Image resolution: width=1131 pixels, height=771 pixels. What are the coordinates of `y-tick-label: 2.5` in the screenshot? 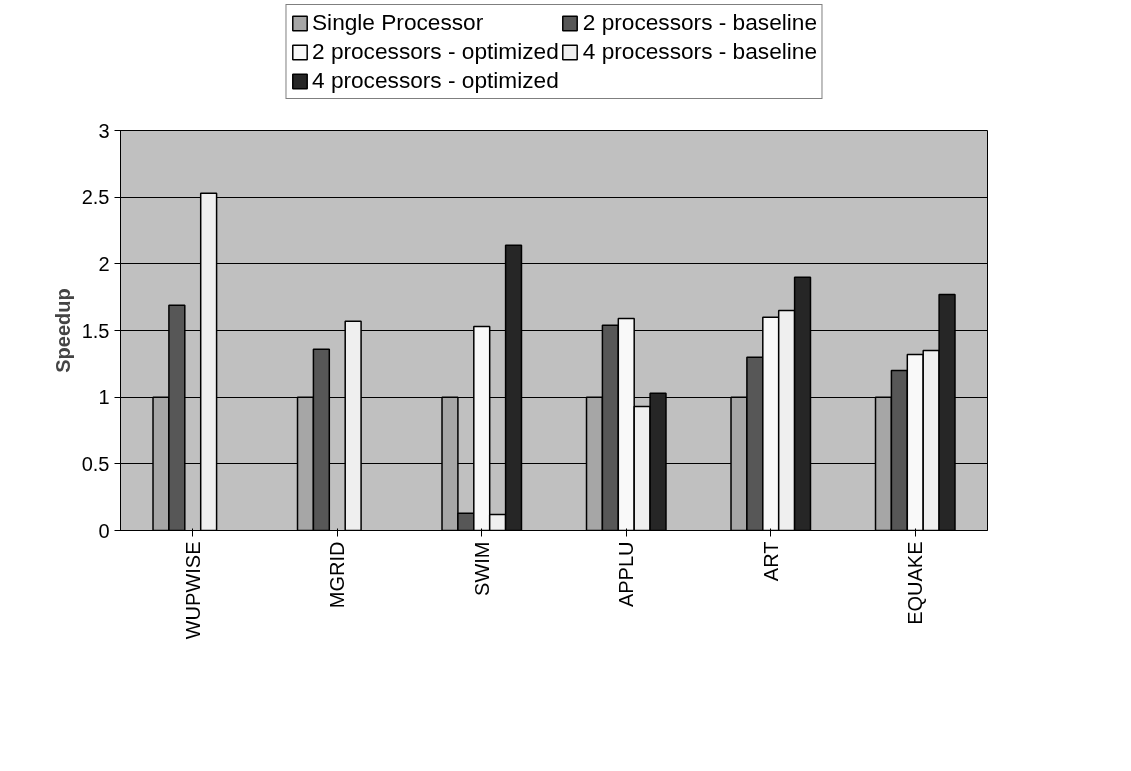 It's located at (95, 197).